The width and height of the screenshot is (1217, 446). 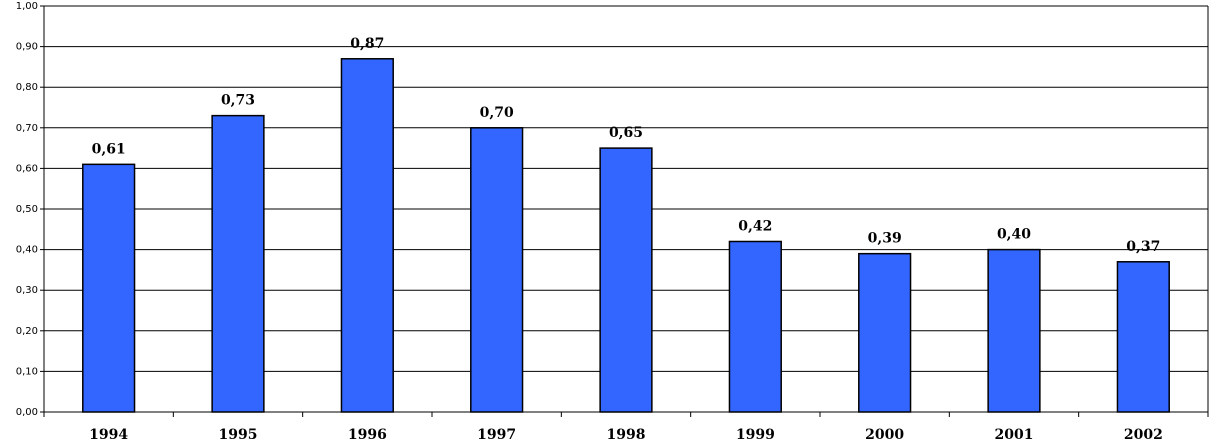 What do you see at coordinates (27, 412) in the screenshot?
I see `y-tick-label: 0,00` at bounding box center [27, 412].